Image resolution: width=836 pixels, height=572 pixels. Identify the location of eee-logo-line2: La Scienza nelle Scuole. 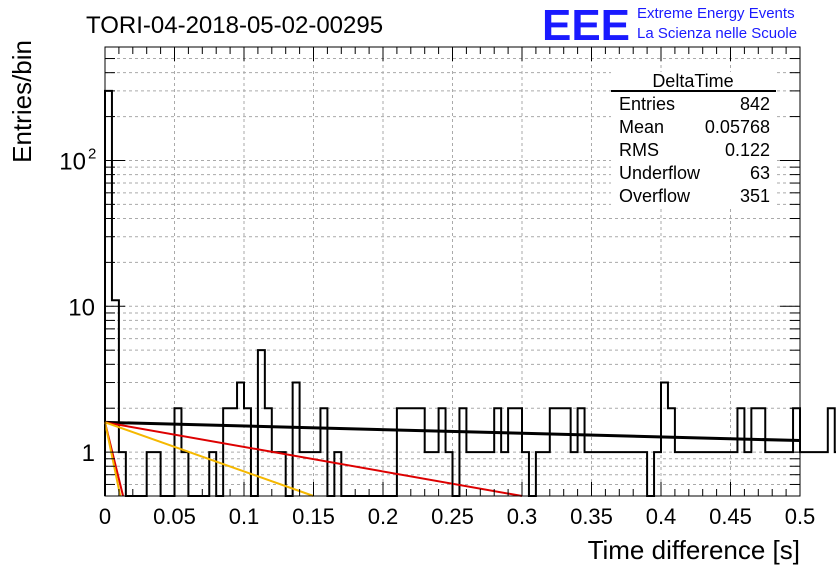
(717, 33).